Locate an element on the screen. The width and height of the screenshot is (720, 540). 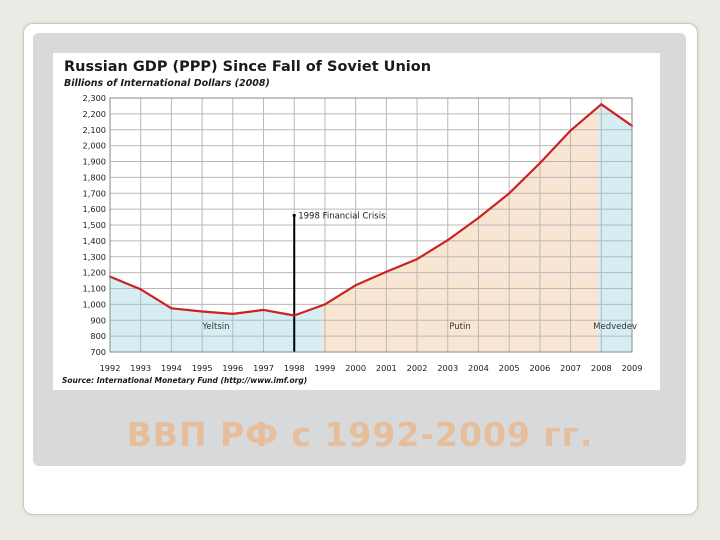
y-tick-label: 1,700 is located at coordinates (94, 193).